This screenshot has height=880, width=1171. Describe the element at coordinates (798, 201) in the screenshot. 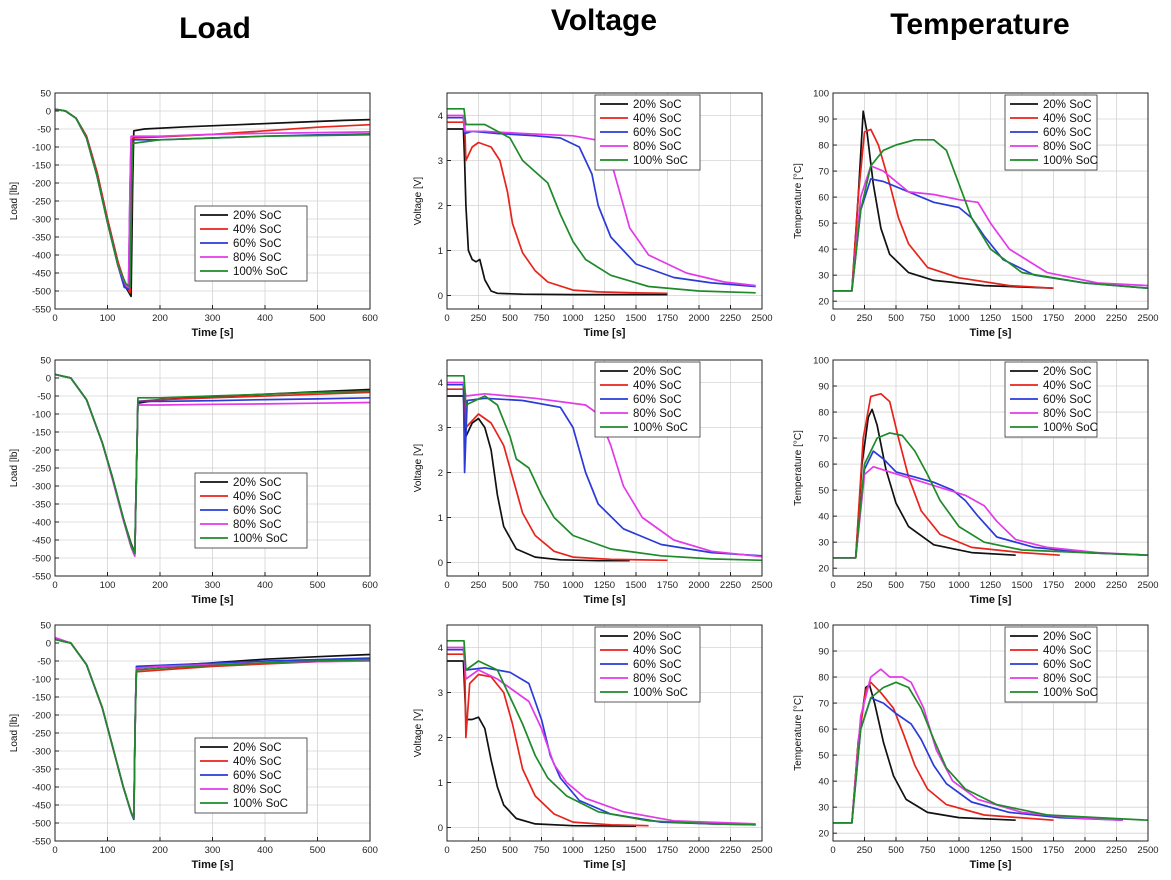

I see `y-axis-label: Temperature [°C]` at that location.